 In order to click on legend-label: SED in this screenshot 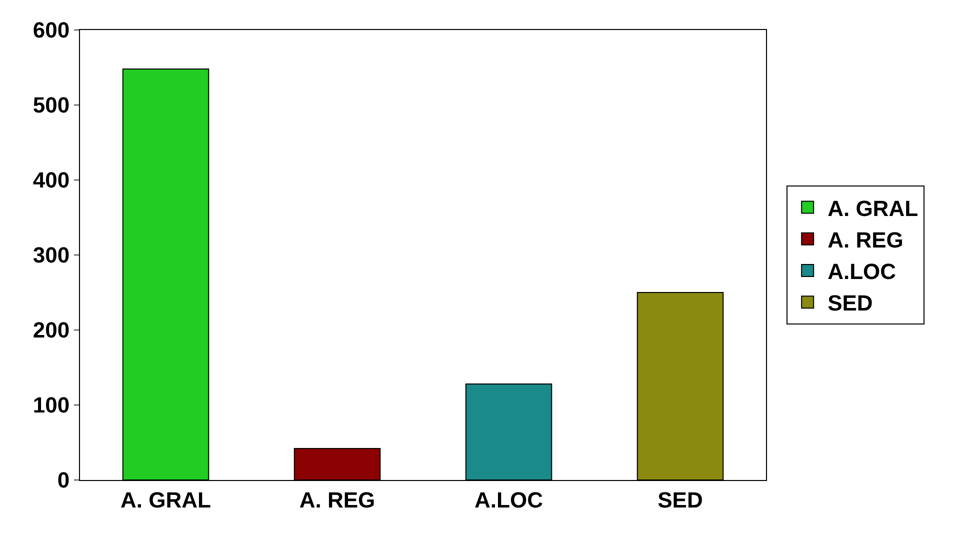, I will do `click(850, 303)`.